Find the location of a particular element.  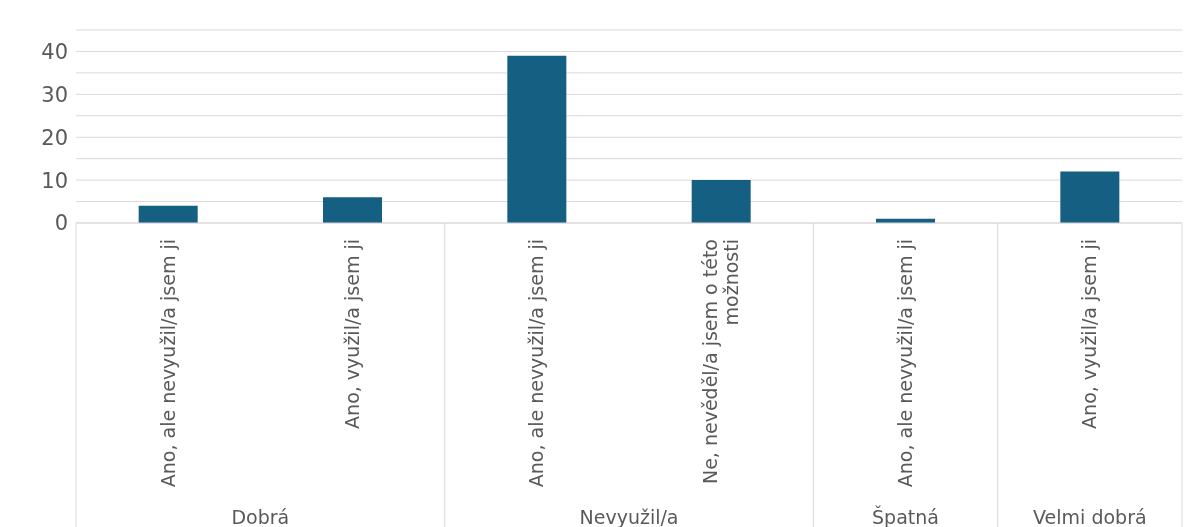

text: Velmi dobrá is located at coordinates (1090, 516).